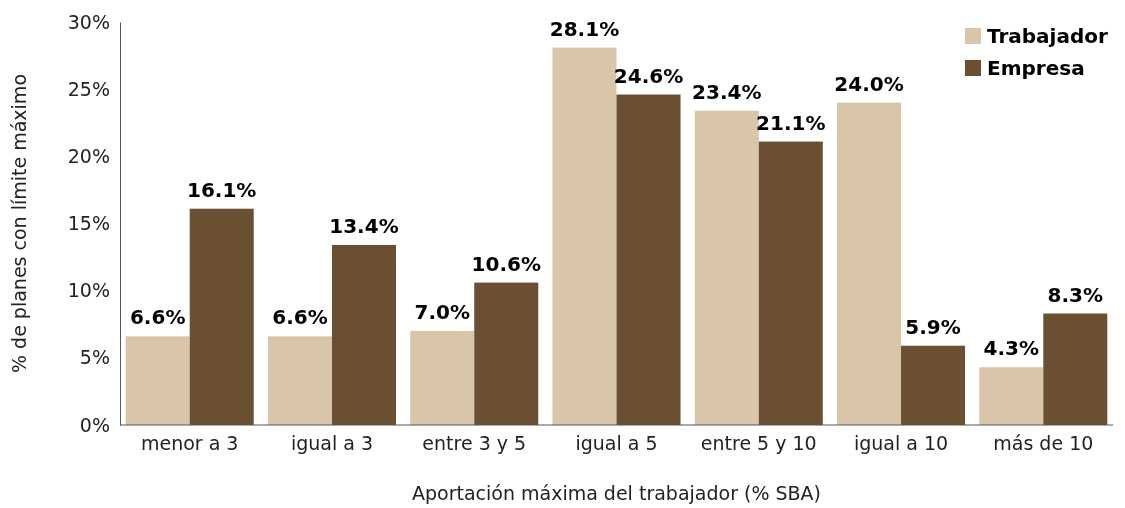 The width and height of the screenshot is (1125, 508). I want to click on data-label: 5.9%, so click(933, 326).